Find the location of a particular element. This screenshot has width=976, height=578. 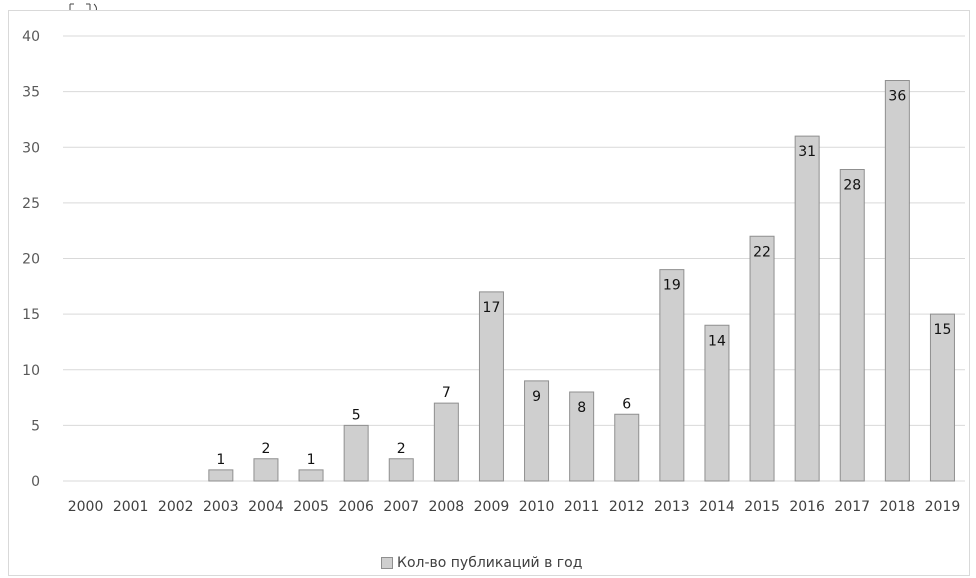

bar-2004 is located at coordinates (266, 470).